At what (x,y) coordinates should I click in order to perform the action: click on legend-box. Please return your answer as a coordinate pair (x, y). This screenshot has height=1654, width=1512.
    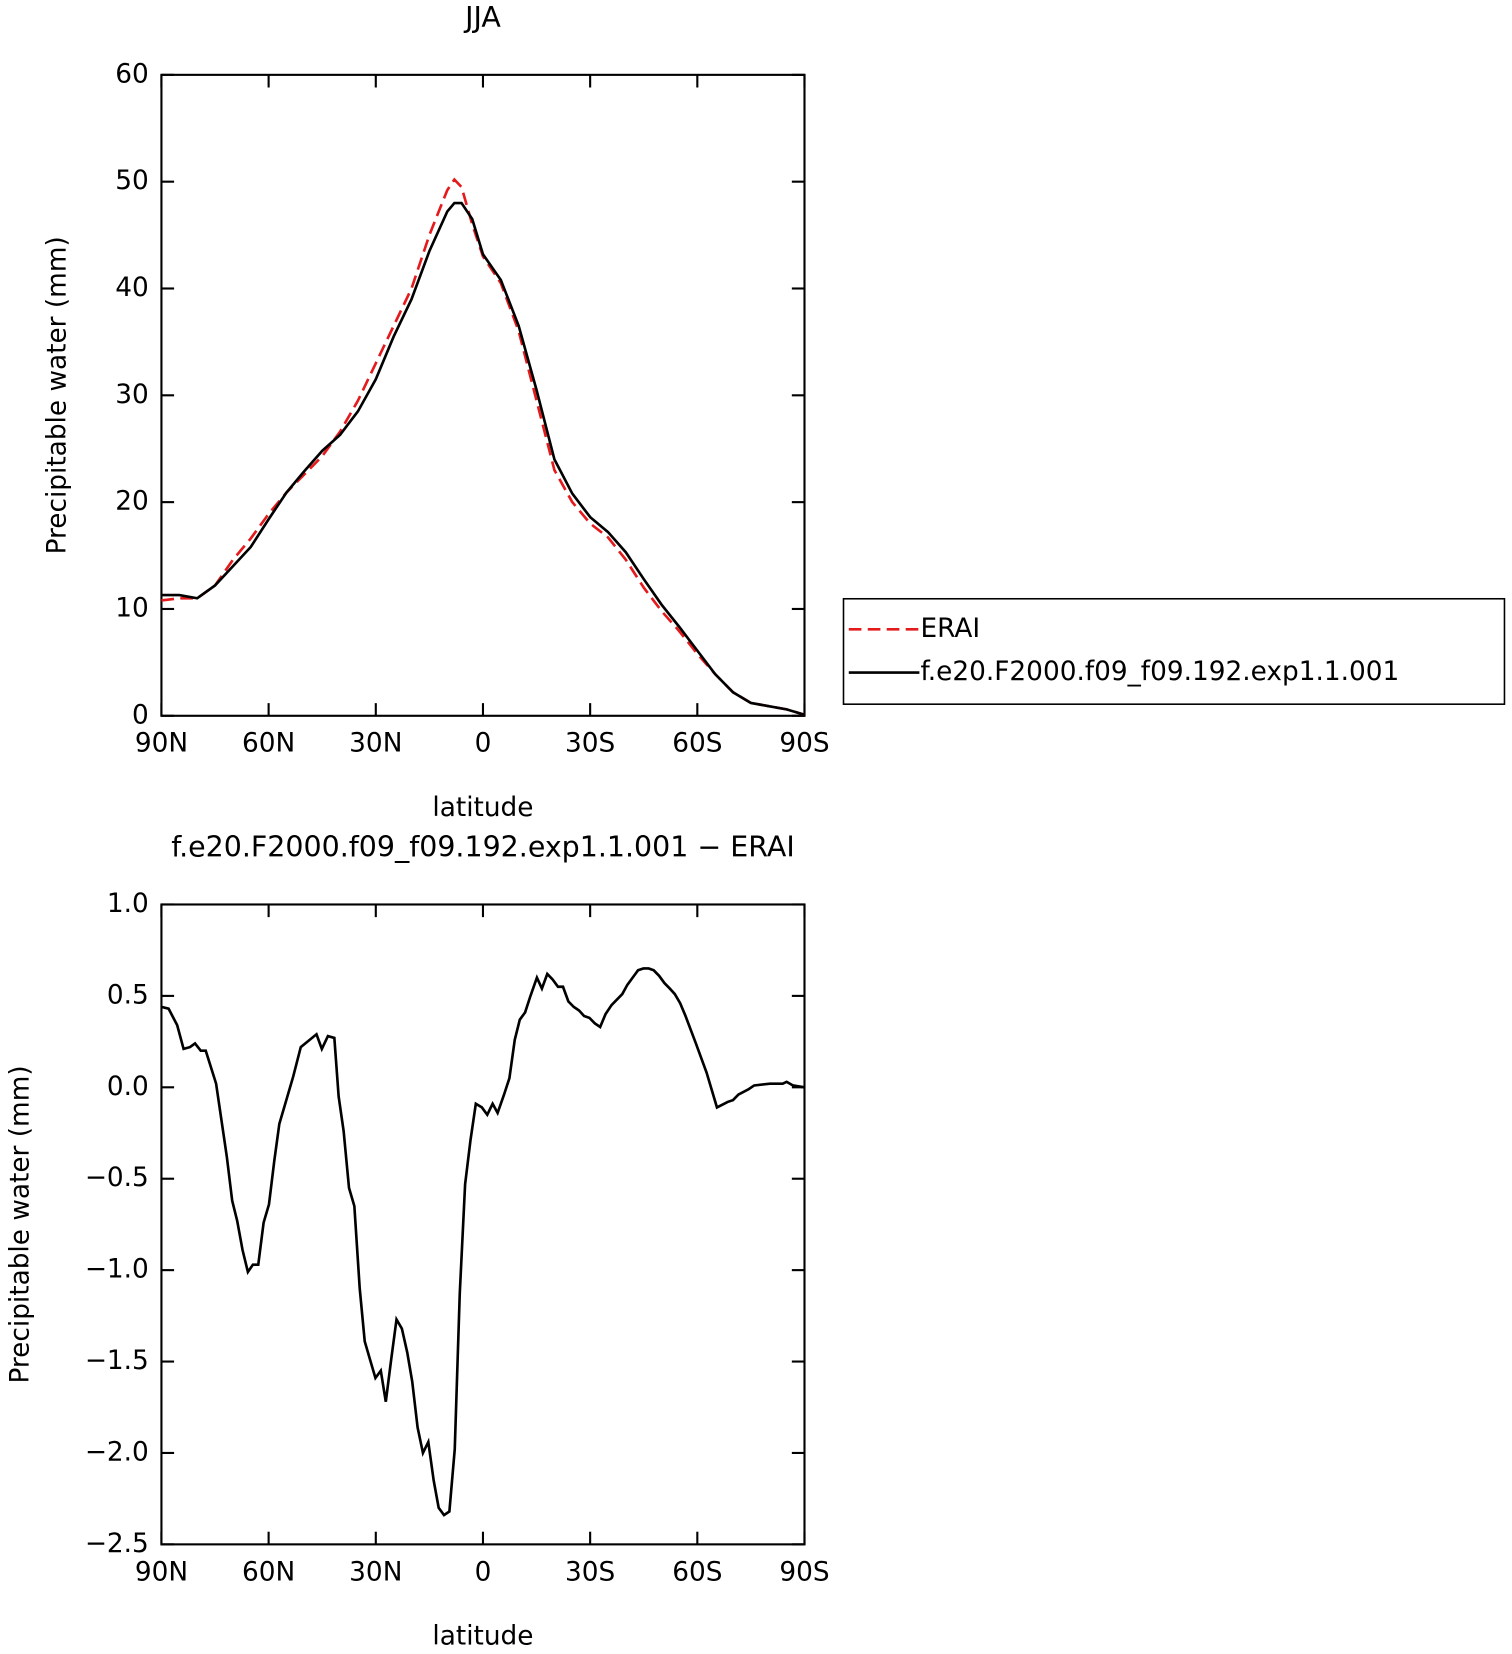
    Looking at the image, I should click on (1174, 651).